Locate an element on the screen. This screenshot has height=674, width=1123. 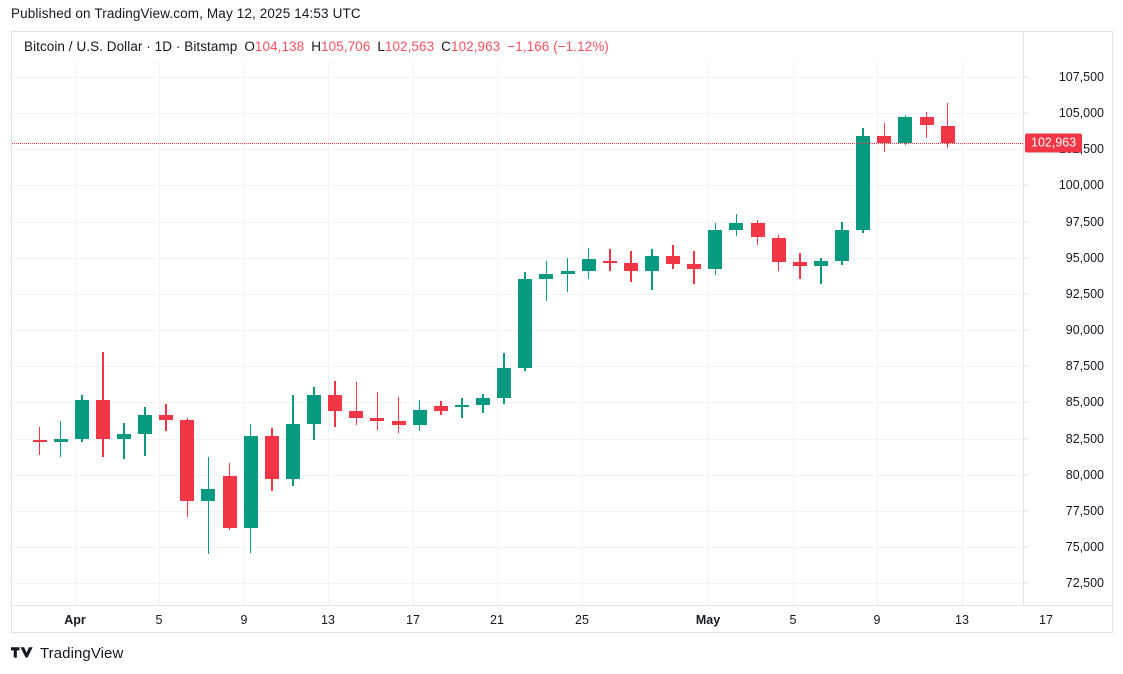
tradingview-logo-icon is located at coordinates (22, 652).